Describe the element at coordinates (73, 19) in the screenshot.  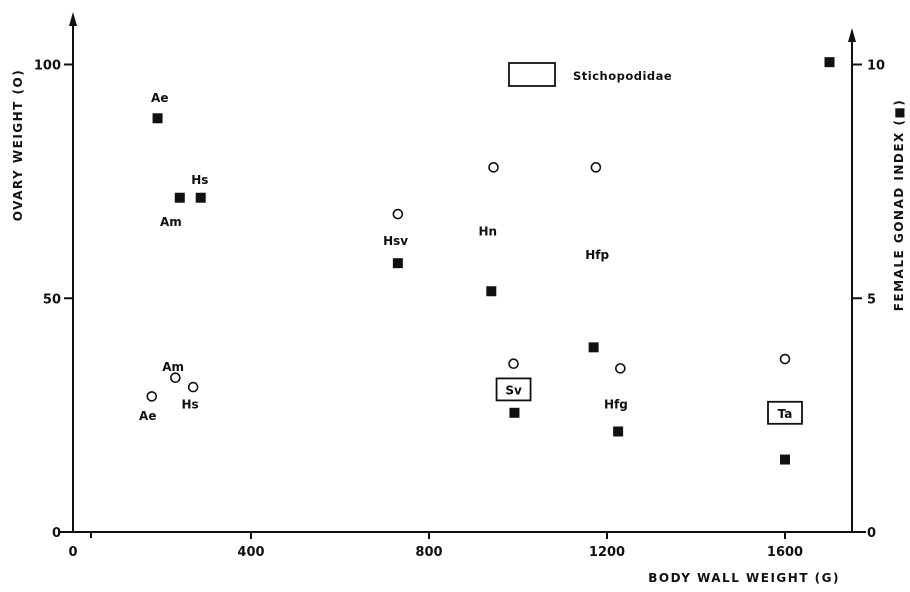
I see `y-axis-left-arrow` at that location.